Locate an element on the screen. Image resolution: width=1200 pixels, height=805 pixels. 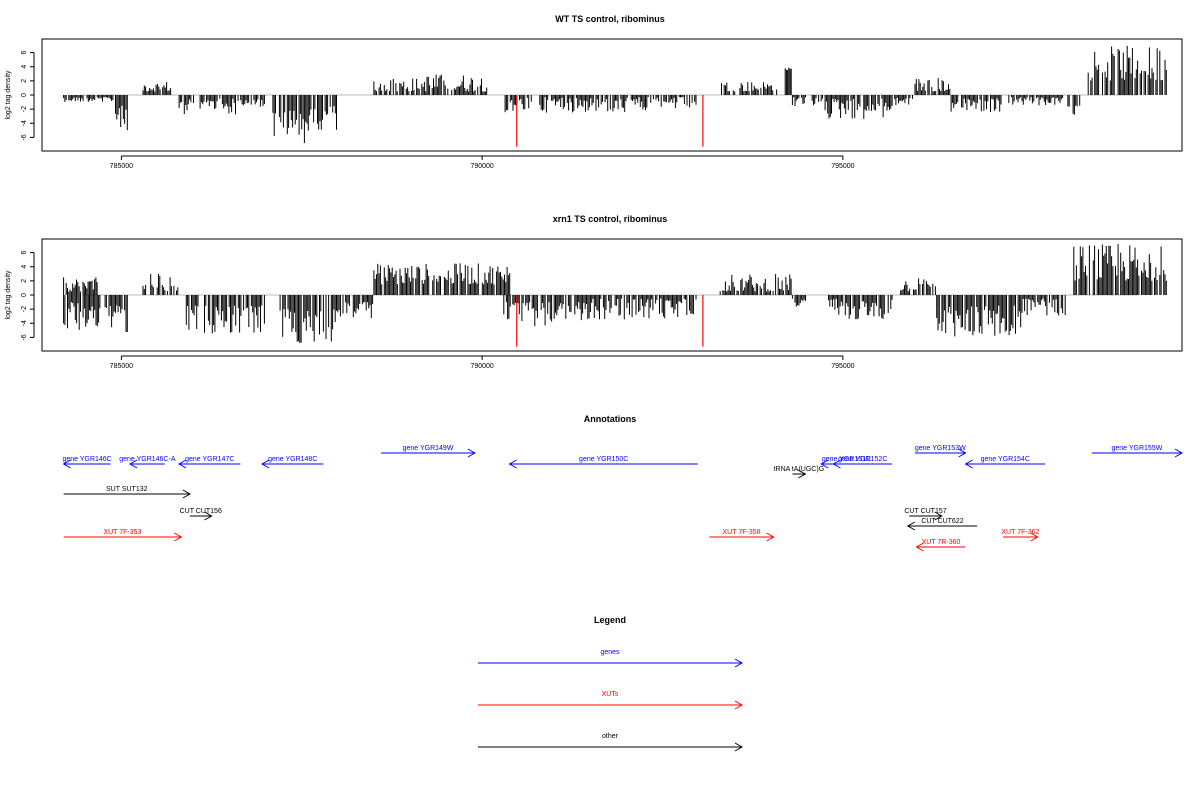
feature-label: gene YGR152C is located at coordinates (862, 459).